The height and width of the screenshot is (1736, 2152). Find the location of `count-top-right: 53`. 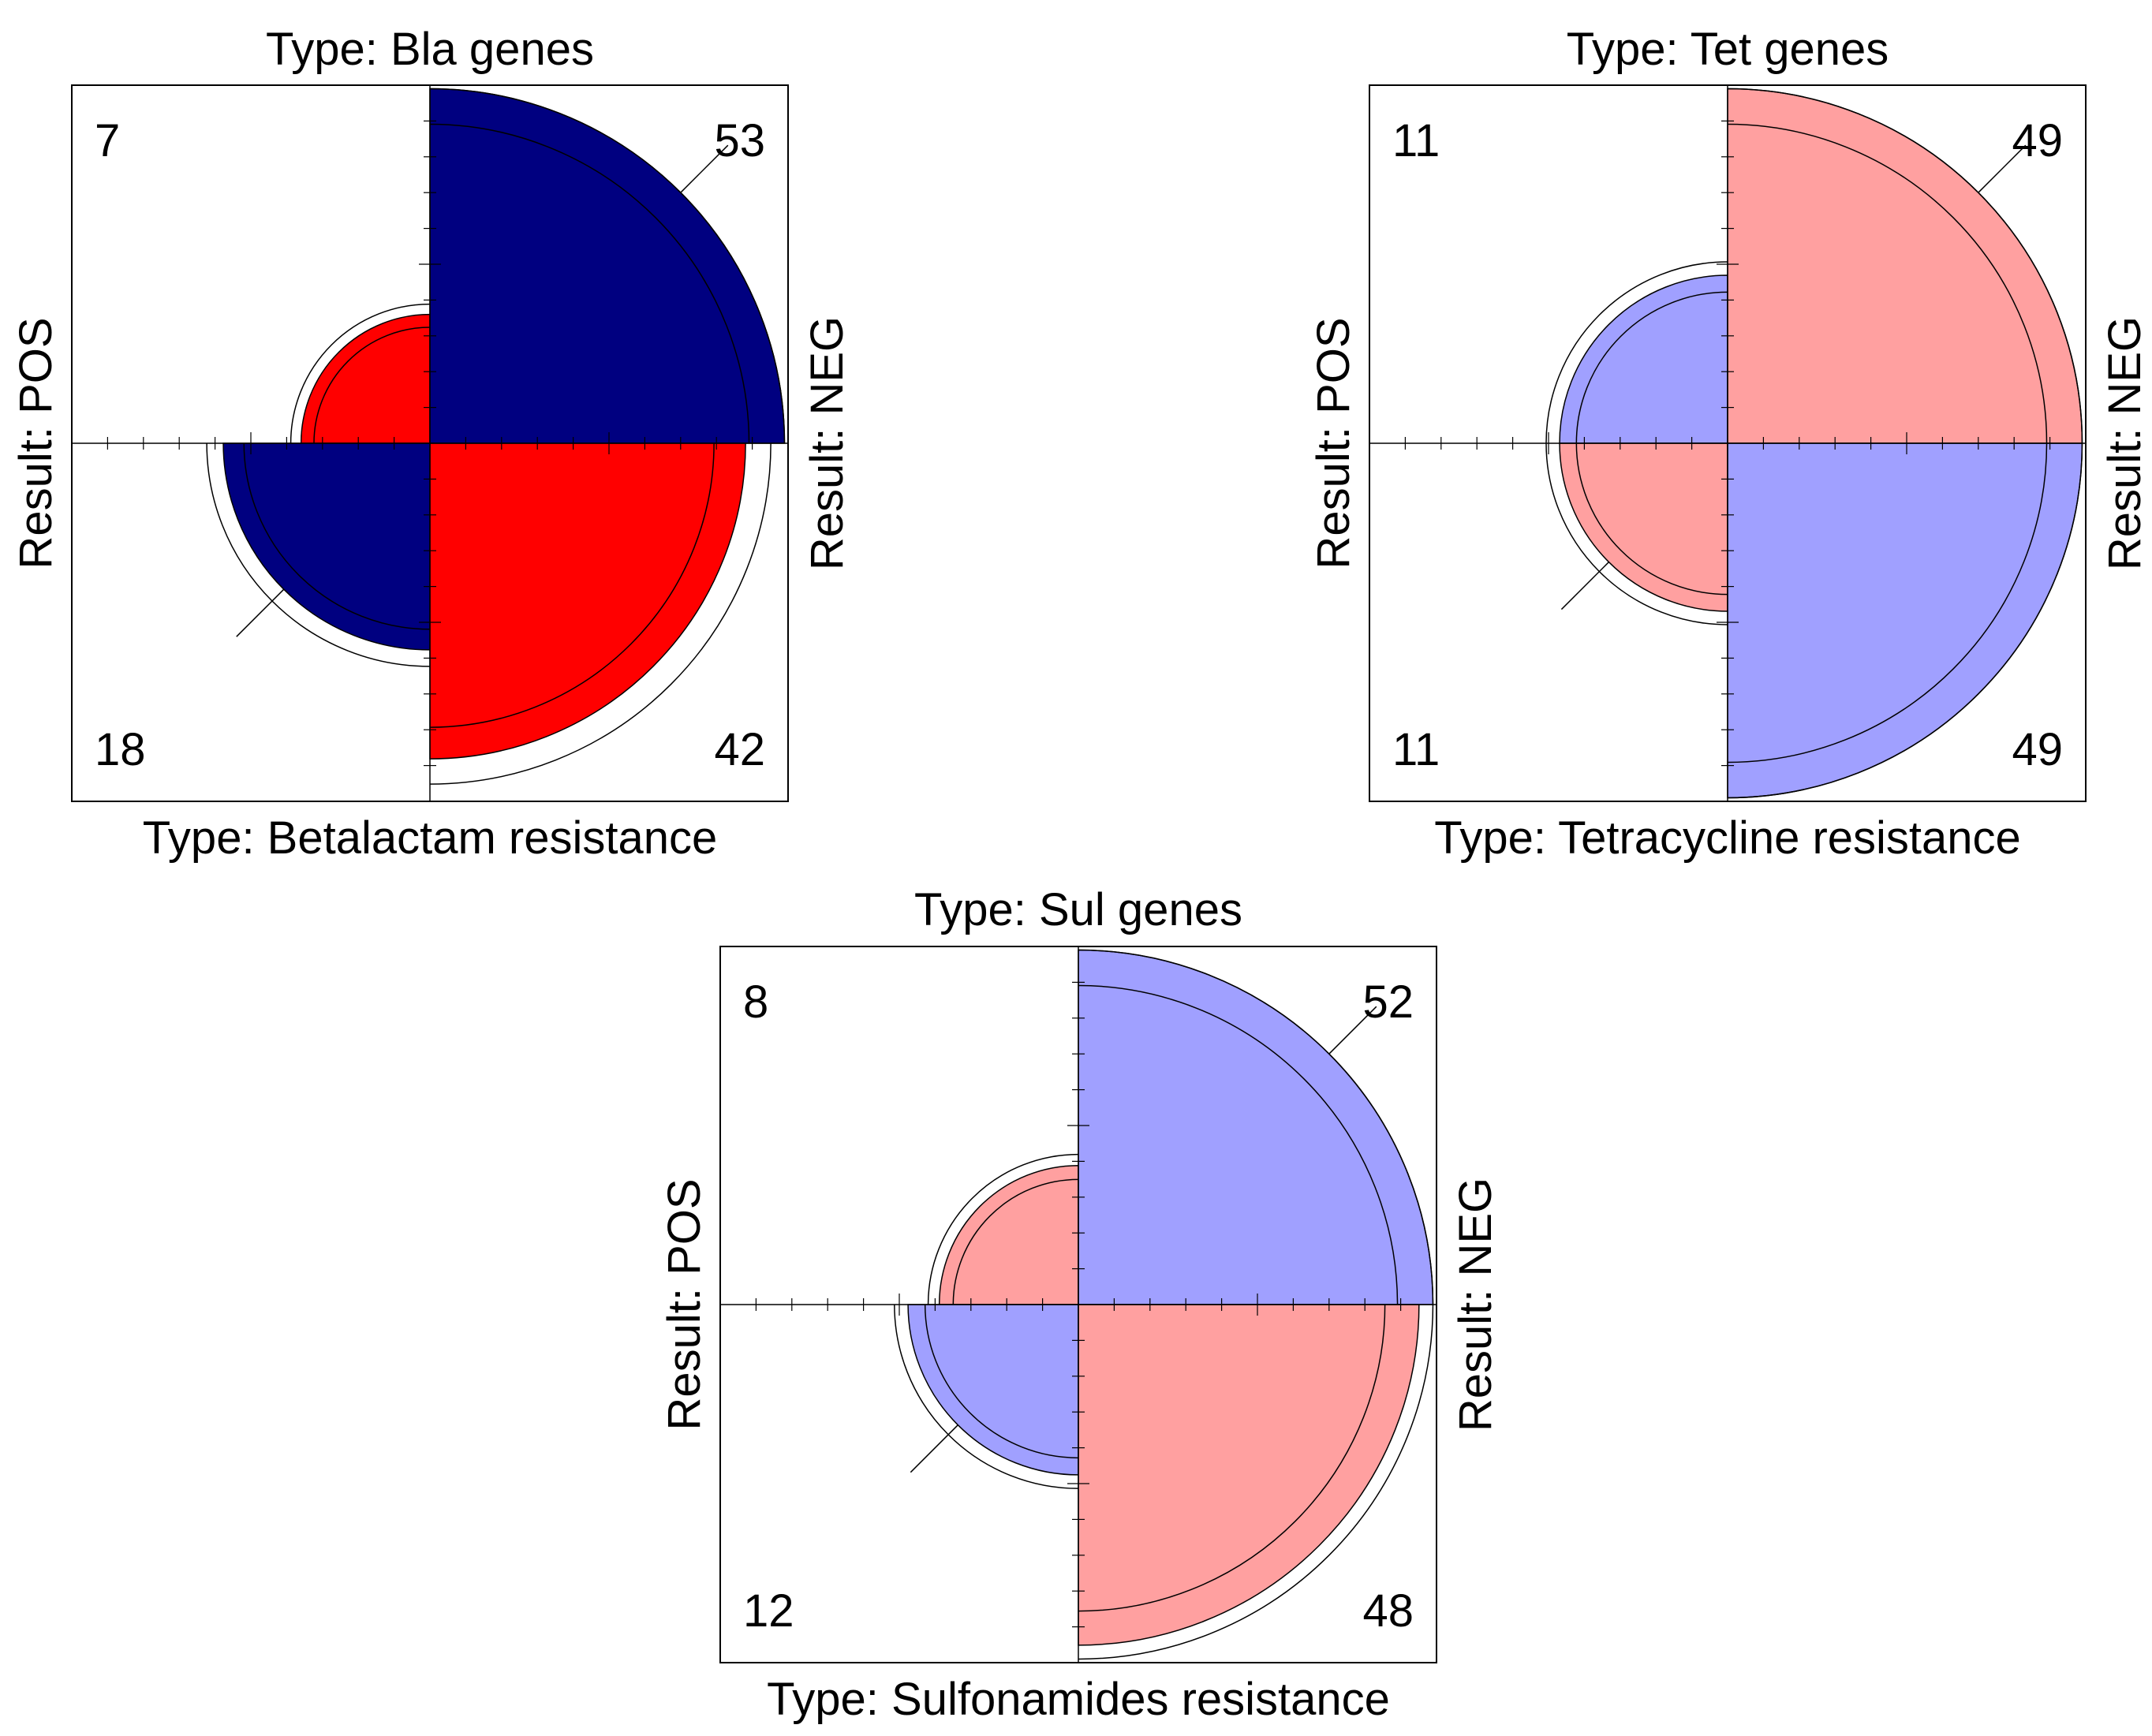

count-top-right: 53 is located at coordinates (739, 140).